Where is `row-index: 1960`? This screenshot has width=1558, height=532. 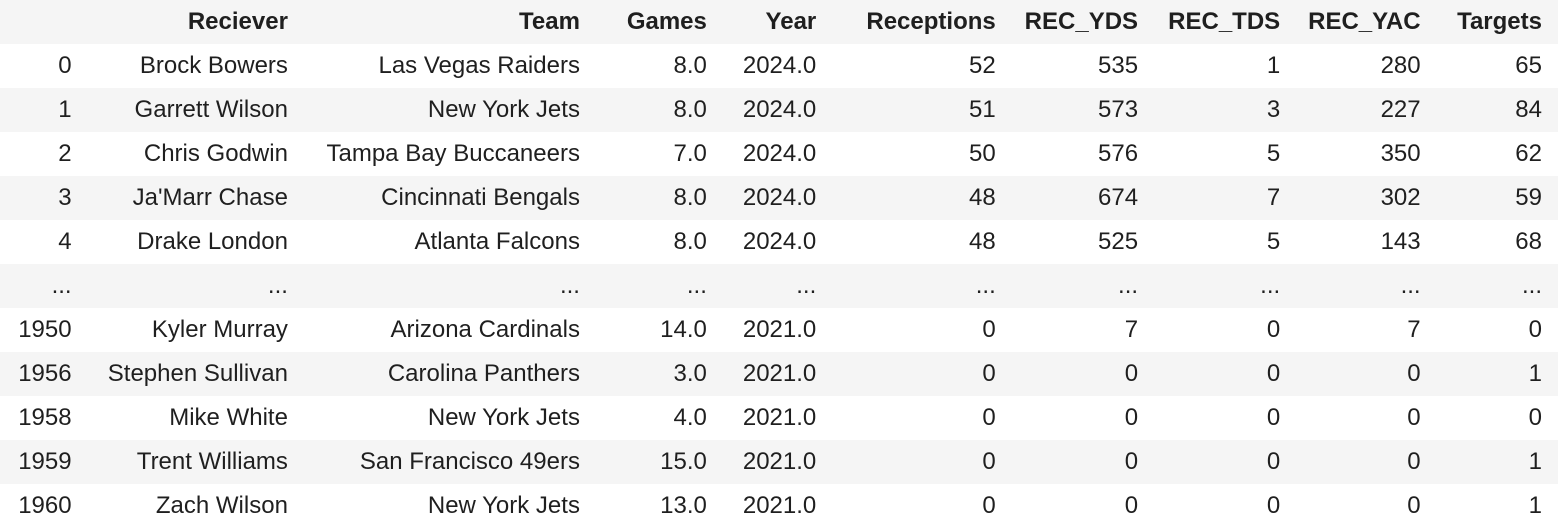 row-index: 1960 is located at coordinates (44, 506).